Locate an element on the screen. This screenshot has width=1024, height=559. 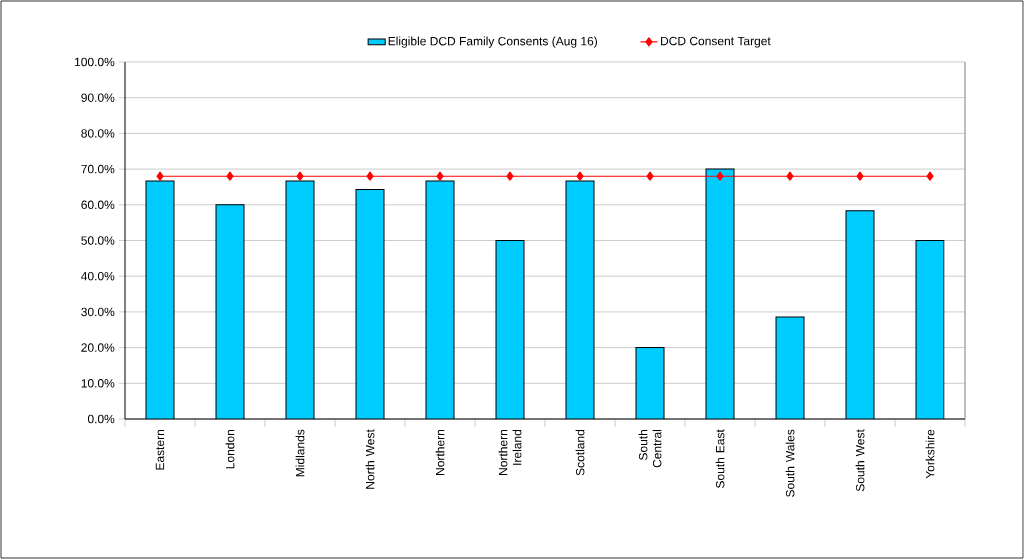
y-tick-label: 60.0% is located at coordinates (98, 205).